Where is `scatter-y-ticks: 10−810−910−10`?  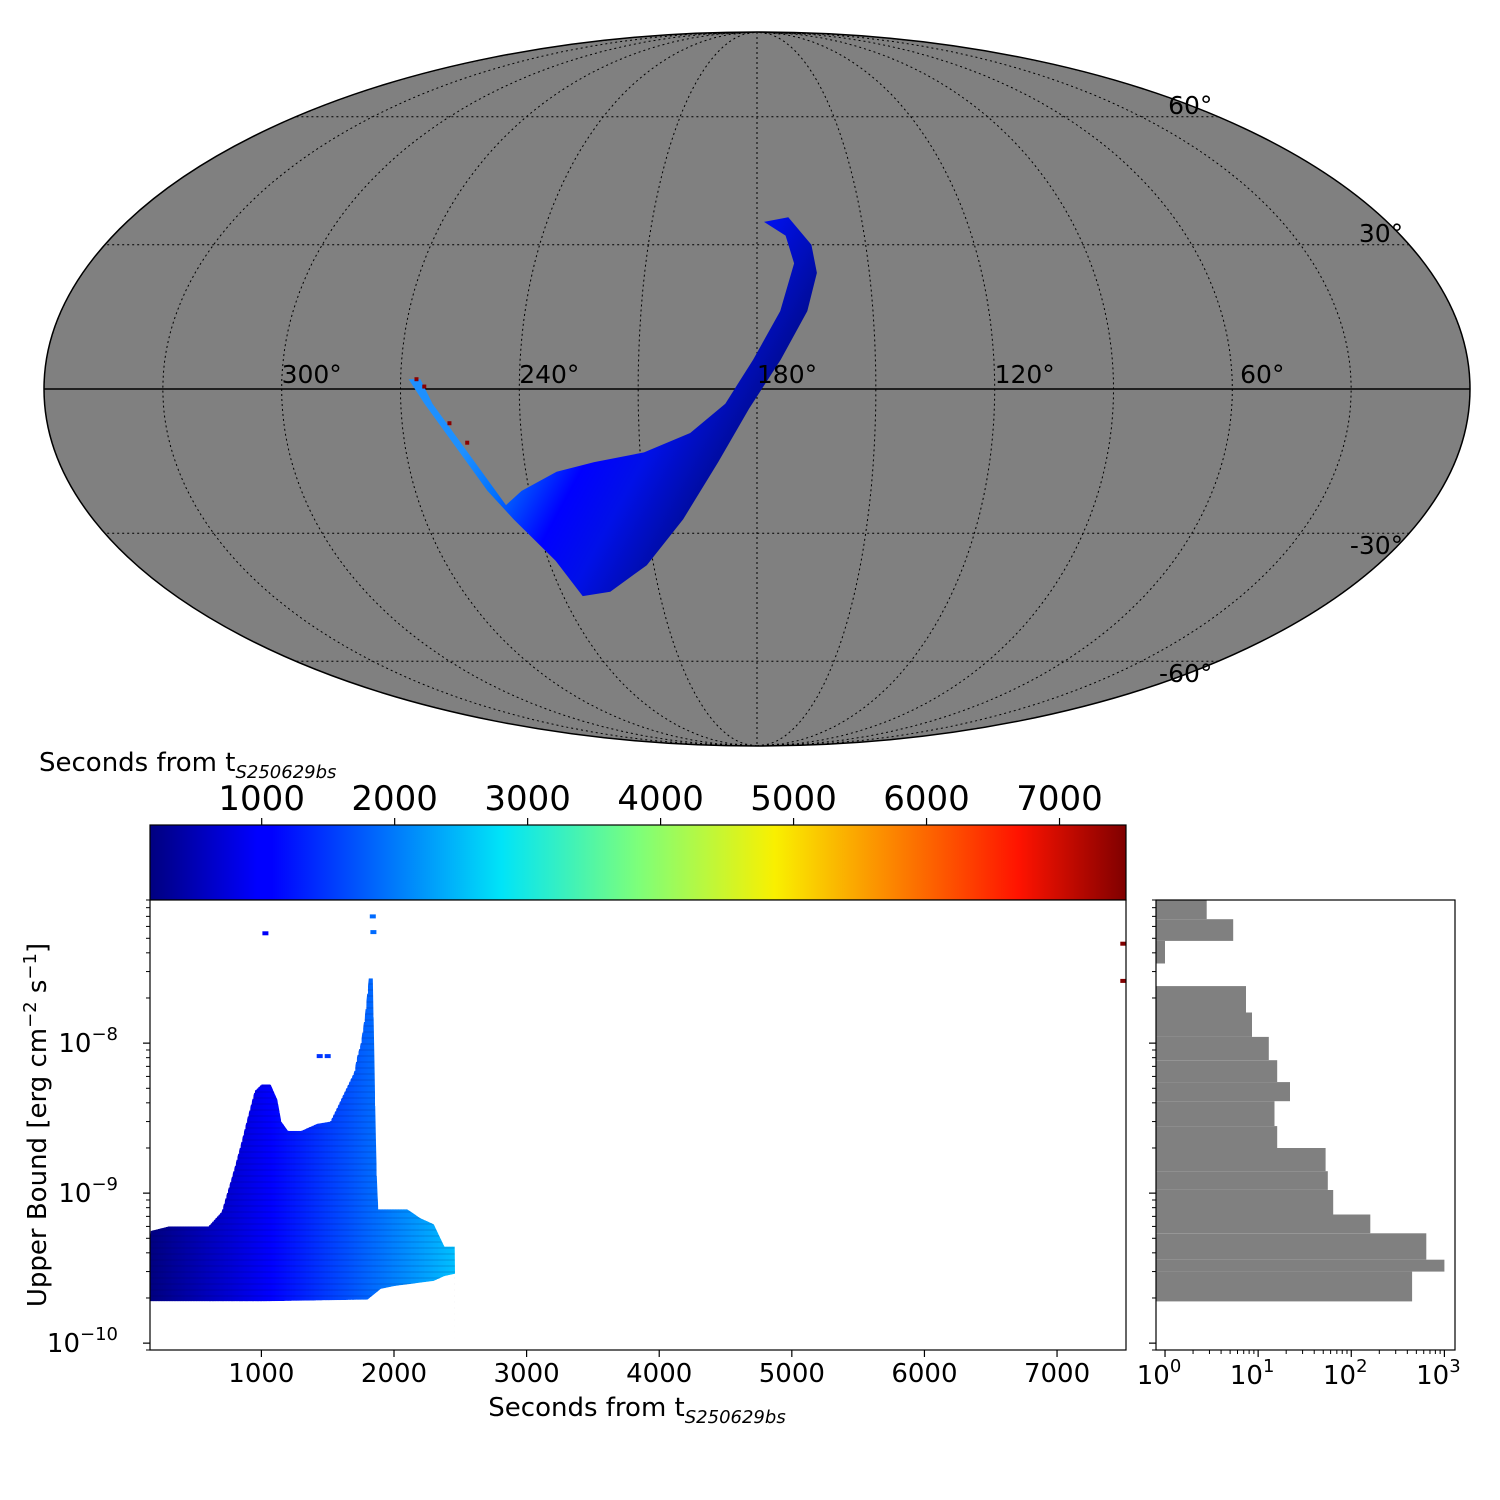 scatter-y-ticks: 10−810−910−10 is located at coordinates (98, 1129).